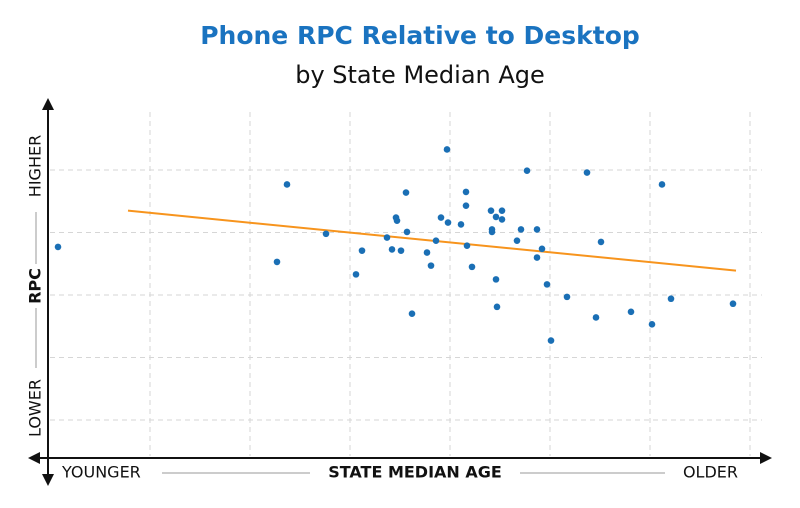 This screenshot has height=508, width=800. What do you see at coordinates (35, 408) in the screenshot?
I see `y-low-label: LOWER` at bounding box center [35, 408].